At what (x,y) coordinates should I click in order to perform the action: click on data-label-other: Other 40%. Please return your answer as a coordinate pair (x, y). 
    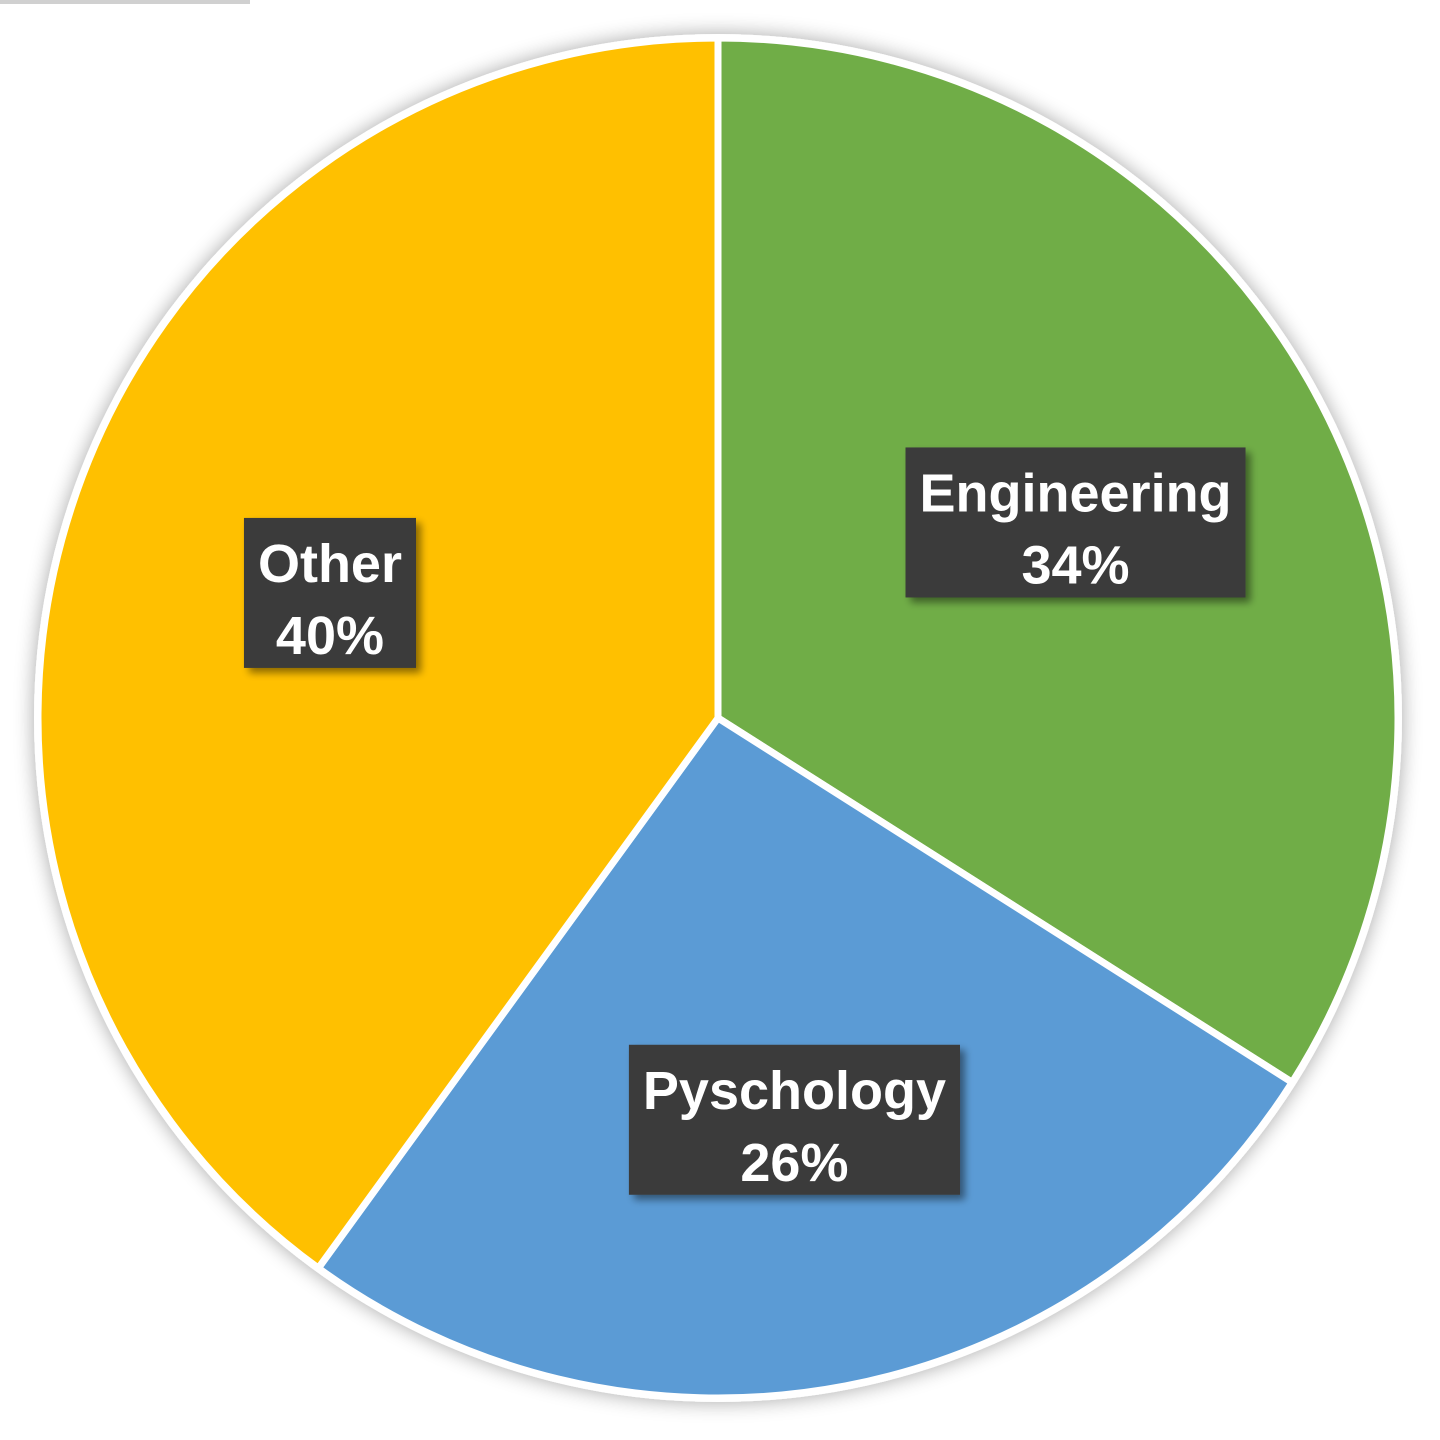
    Looking at the image, I should click on (329, 592).